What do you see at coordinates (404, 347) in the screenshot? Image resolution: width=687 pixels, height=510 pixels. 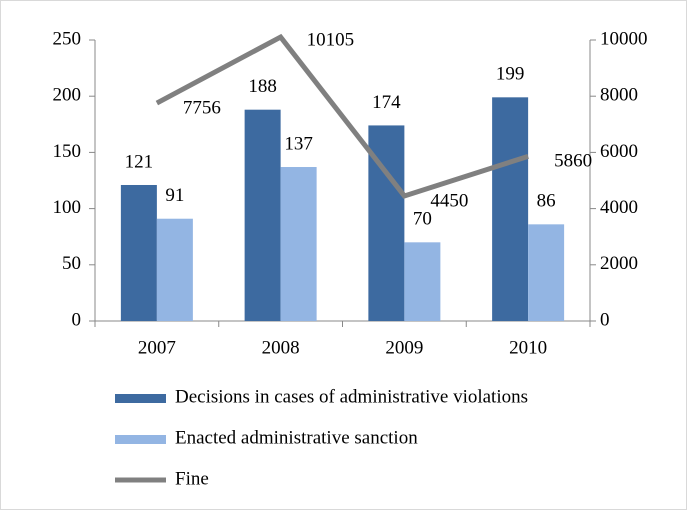 I see `x-tick-label: 2009` at bounding box center [404, 347].